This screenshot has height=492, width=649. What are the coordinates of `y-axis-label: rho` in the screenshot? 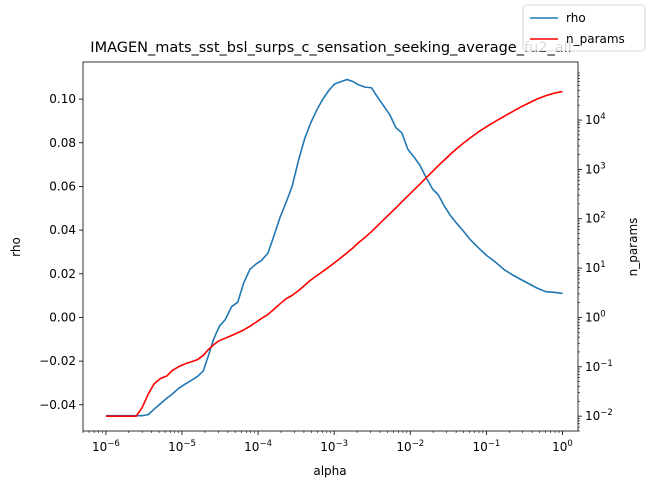 It's located at (16, 247).